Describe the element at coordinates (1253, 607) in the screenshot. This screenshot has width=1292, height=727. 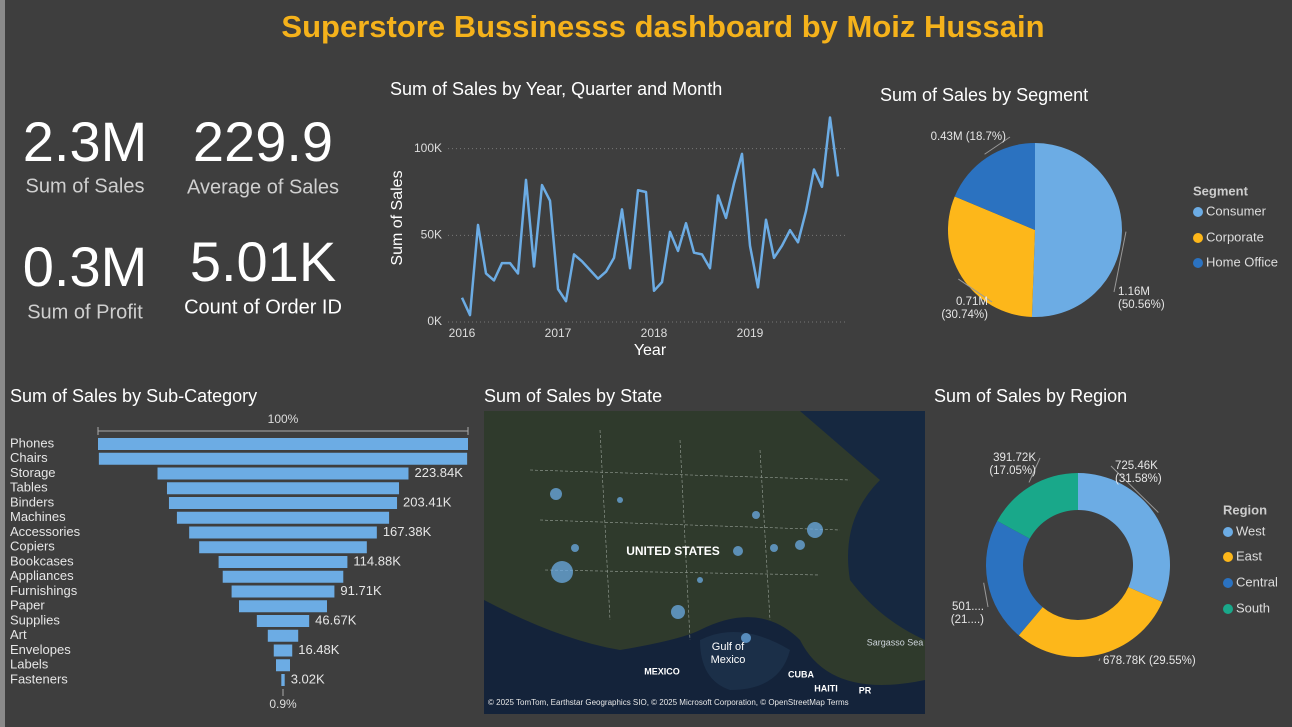
I see `legend-label: South` at that location.